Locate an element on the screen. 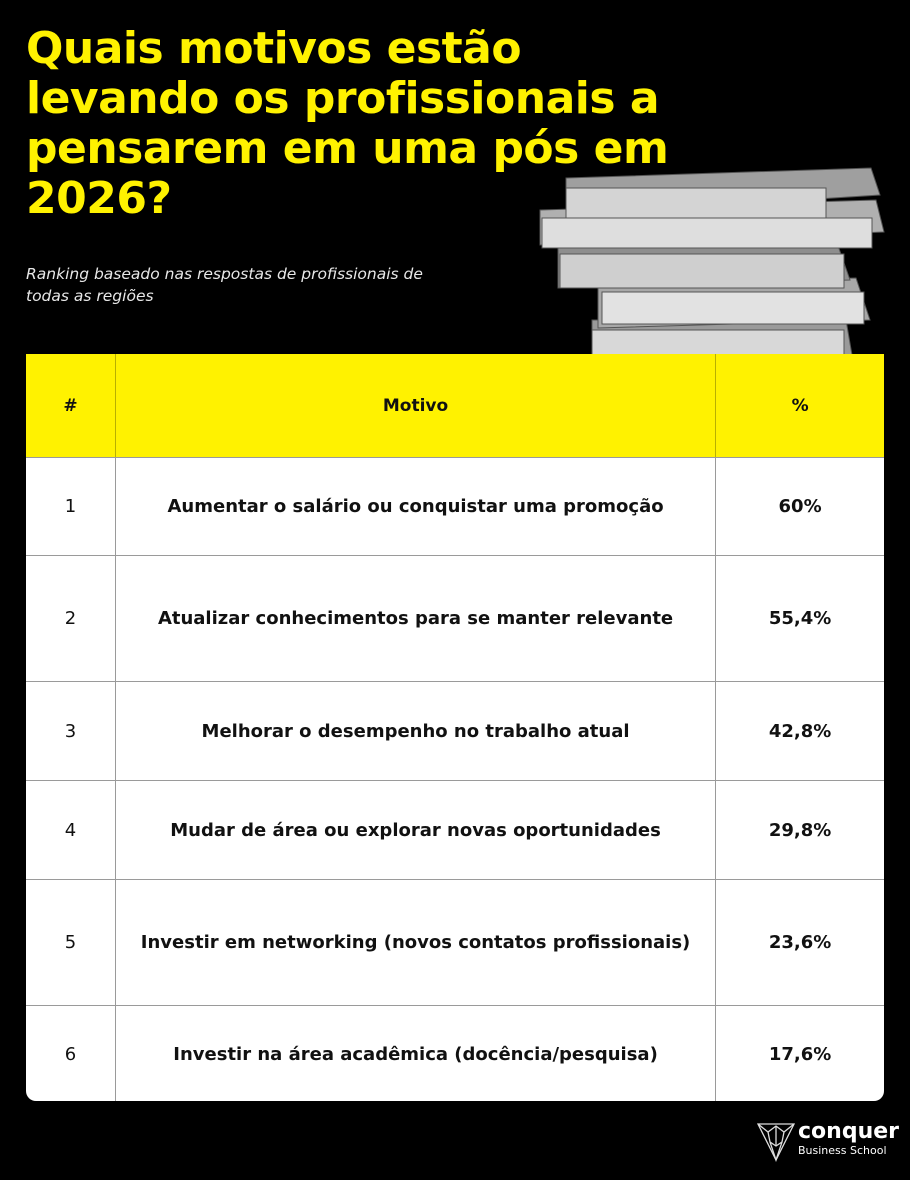  header-rank: # is located at coordinates (70, 405).